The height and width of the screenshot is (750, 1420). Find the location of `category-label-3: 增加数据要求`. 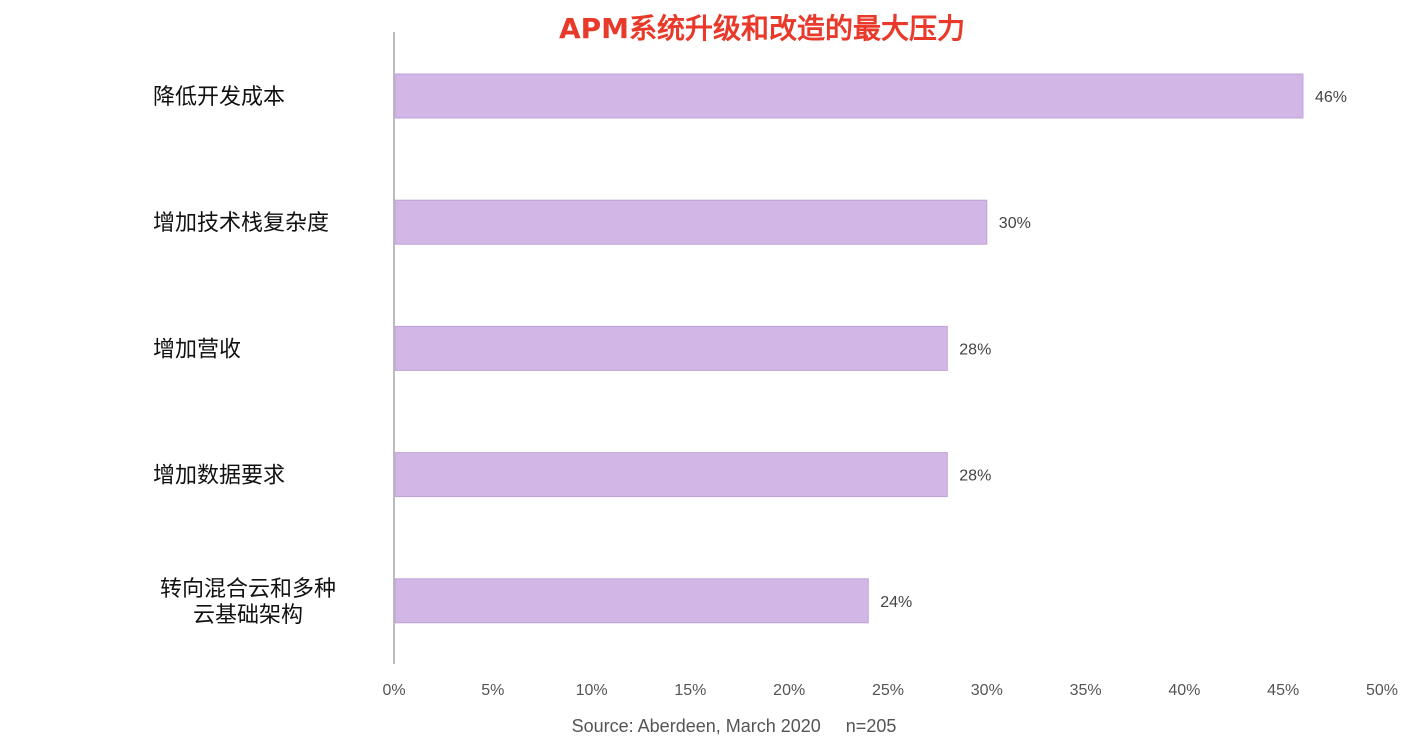

category-label-3: 增加数据要求 is located at coordinates (219, 476).